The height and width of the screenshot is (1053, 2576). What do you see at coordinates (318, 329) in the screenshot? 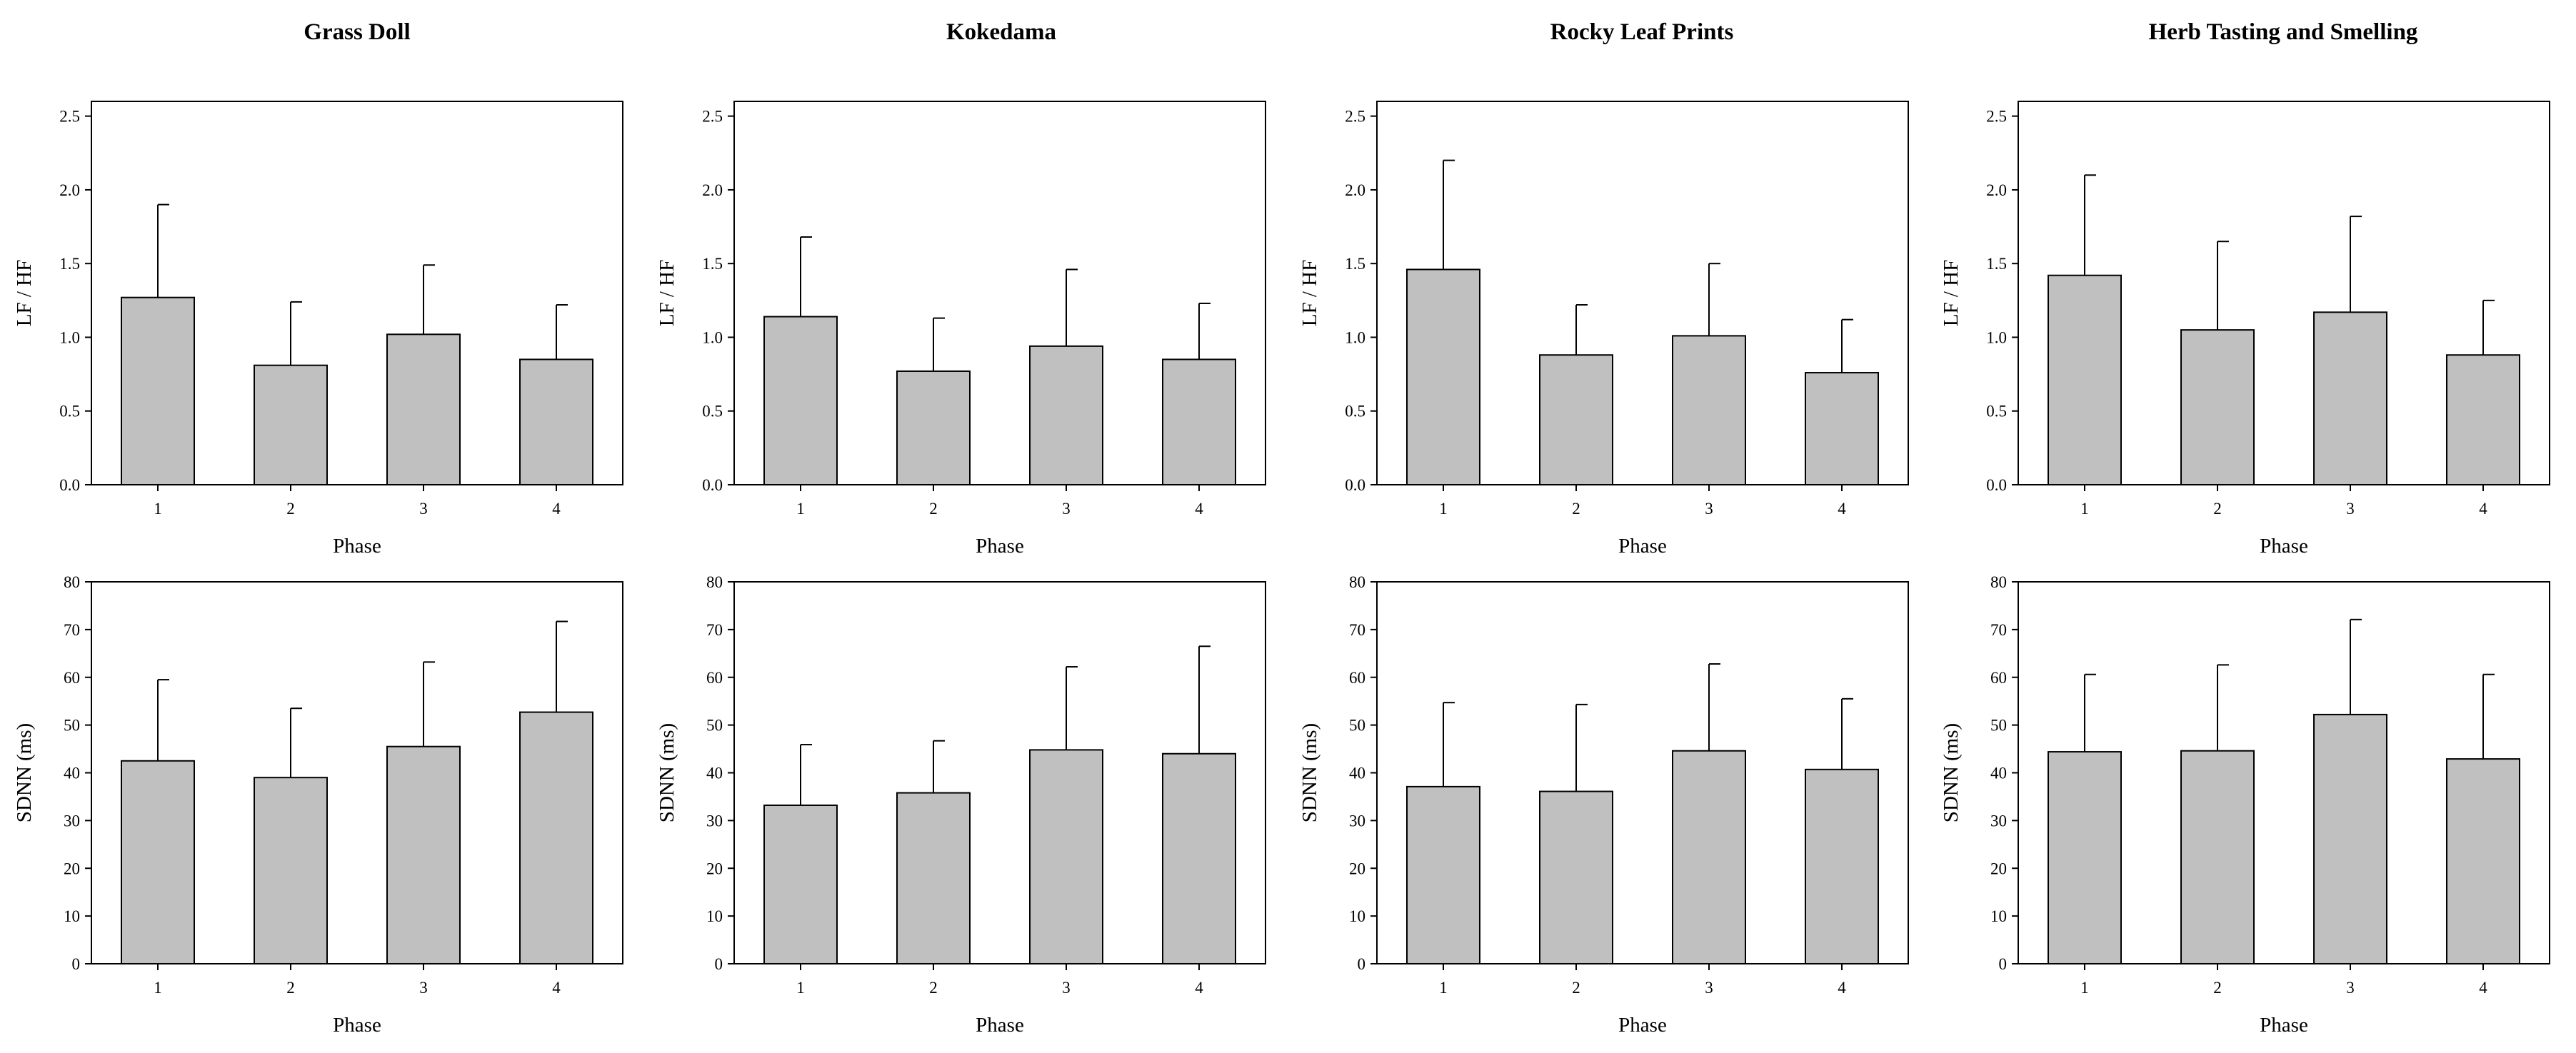
I see `panel-lfhf-1: 0.0 0.5 1.0 1.5 2.0 2.5 1 2 3 4 Phase LF / HF` at bounding box center [318, 329].